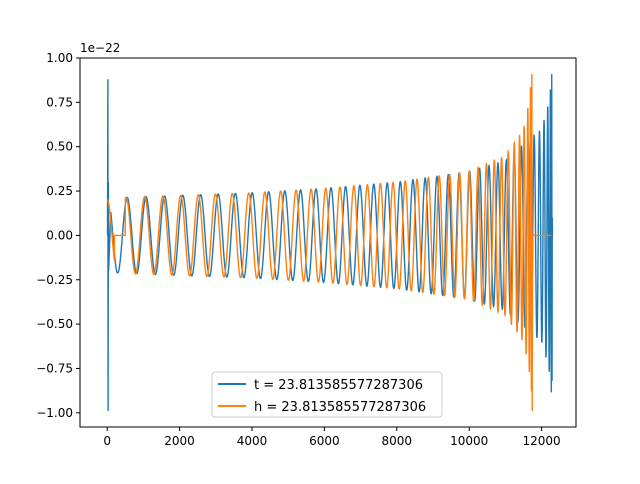 The width and height of the screenshot is (640, 484). Describe the element at coordinates (179, 441) in the screenshot. I see `x-tick-label: 2000` at that location.